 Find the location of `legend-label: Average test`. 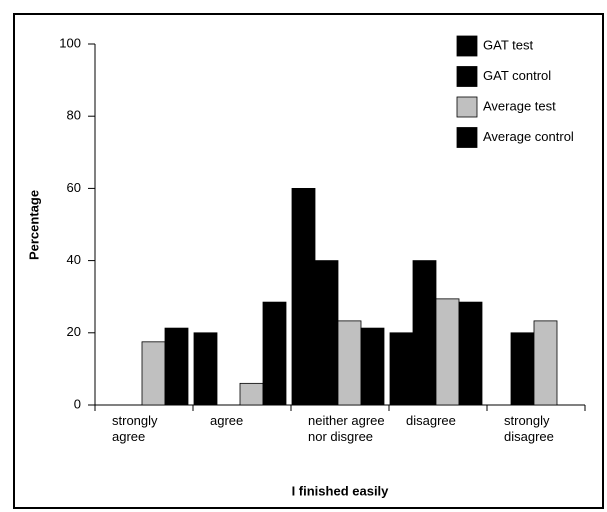

legend-label: Average test is located at coordinates (519, 105).